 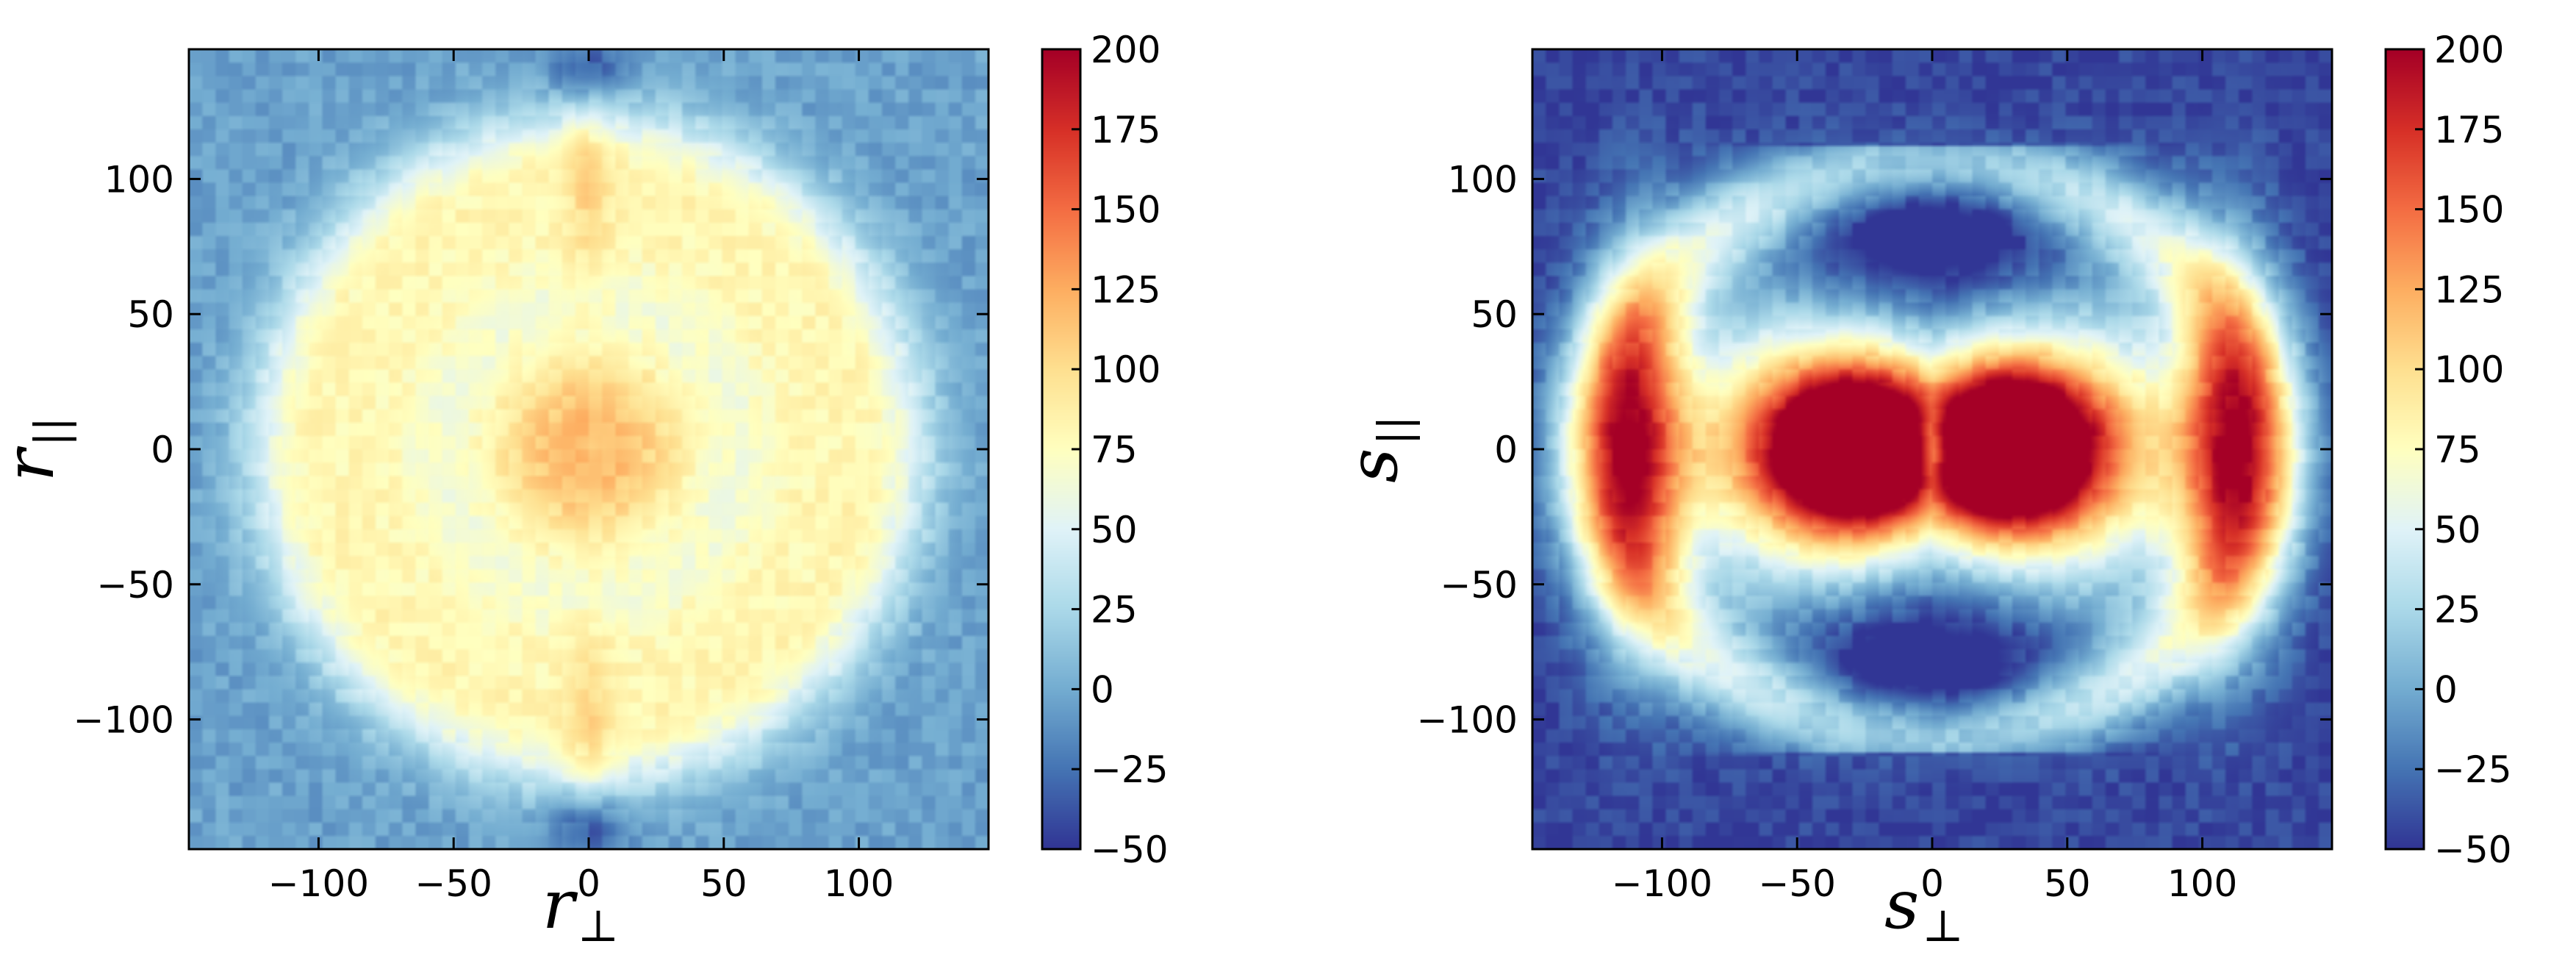 I want to click on left-y-axis-label: r||, so click(x=38, y=449).